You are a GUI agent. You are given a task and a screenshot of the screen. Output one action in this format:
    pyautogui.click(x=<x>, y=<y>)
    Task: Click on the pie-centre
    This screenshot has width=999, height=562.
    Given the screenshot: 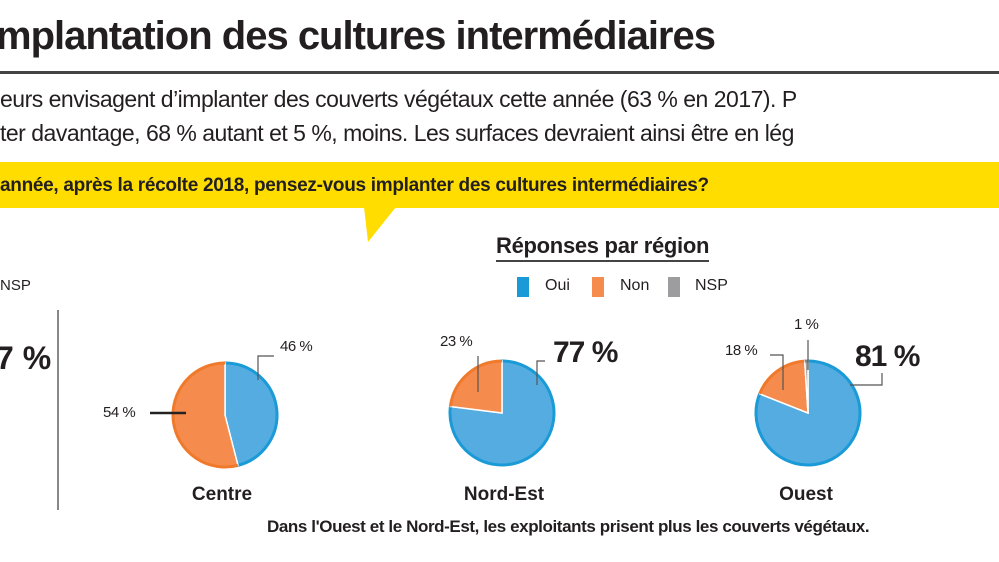 What is the action you would take?
    pyautogui.click(x=225, y=415)
    